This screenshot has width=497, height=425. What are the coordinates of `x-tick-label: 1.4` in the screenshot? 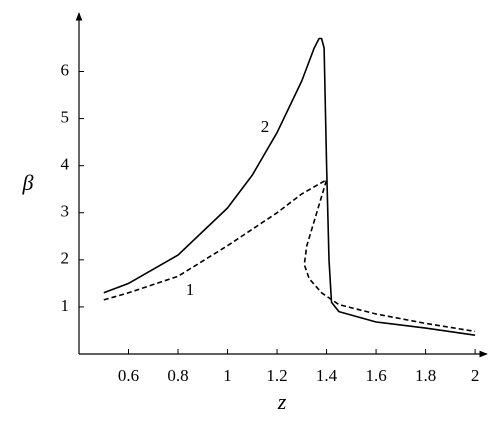 It's located at (327, 375).